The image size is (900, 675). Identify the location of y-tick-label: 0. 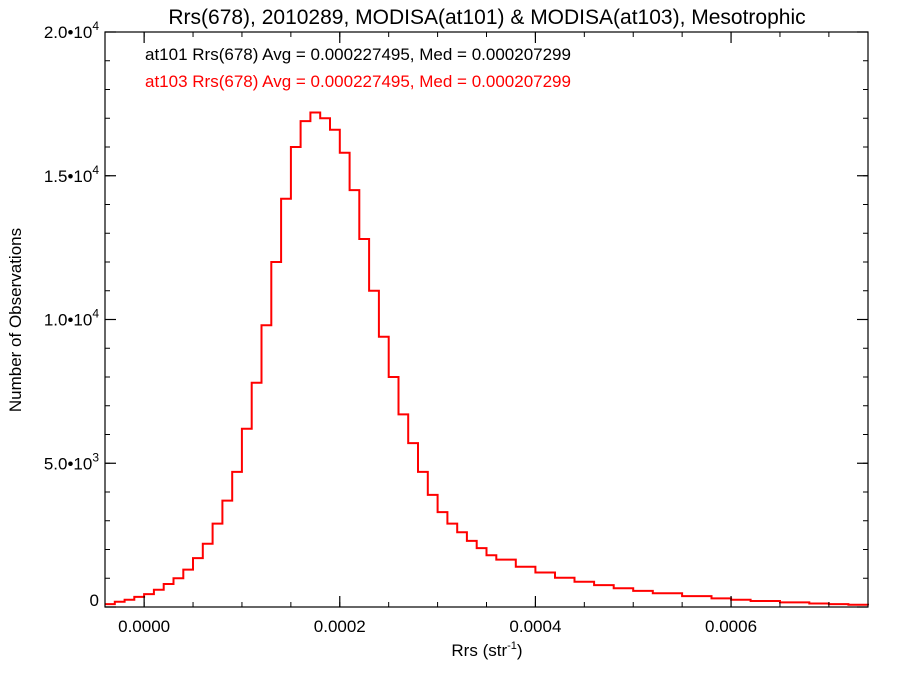
(94, 600).